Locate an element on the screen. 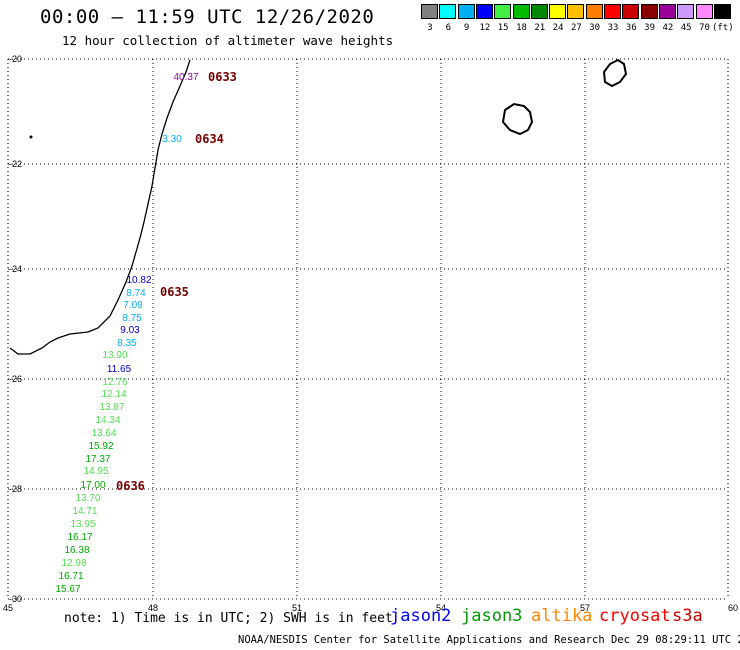  track-time-label: 0633 is located at coordinates (222, 77).